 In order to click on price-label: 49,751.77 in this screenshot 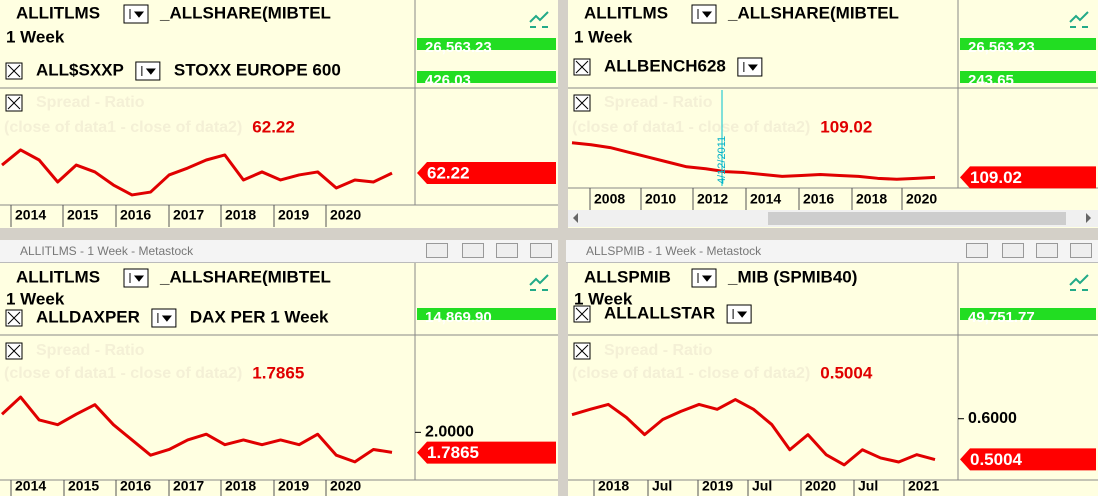, I will do `click(1001, 317)`.